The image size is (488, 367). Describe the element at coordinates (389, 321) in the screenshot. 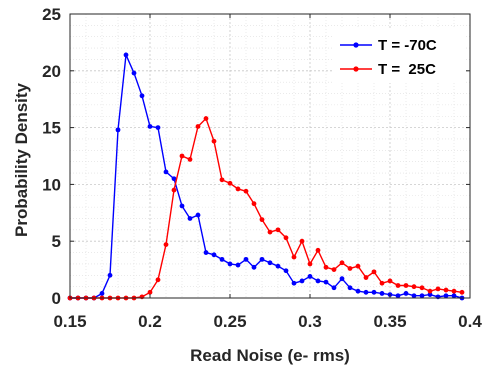

I see `x-tick-label: 0.35` at that location.